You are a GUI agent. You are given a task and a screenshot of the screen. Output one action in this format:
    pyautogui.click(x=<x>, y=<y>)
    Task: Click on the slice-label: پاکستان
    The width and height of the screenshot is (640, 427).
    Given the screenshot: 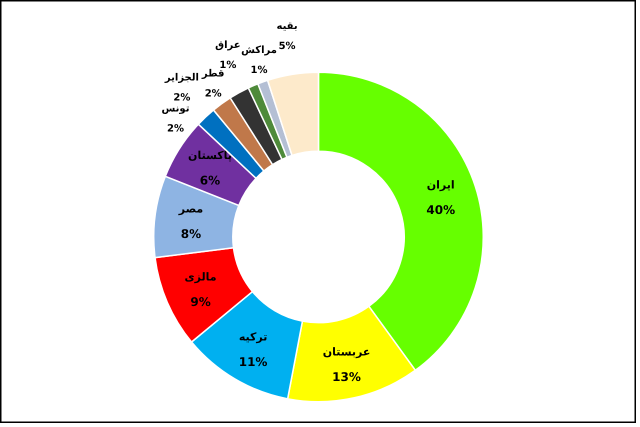 What is the action you would take?
    pyautogui.click(x=210, y=155)
    